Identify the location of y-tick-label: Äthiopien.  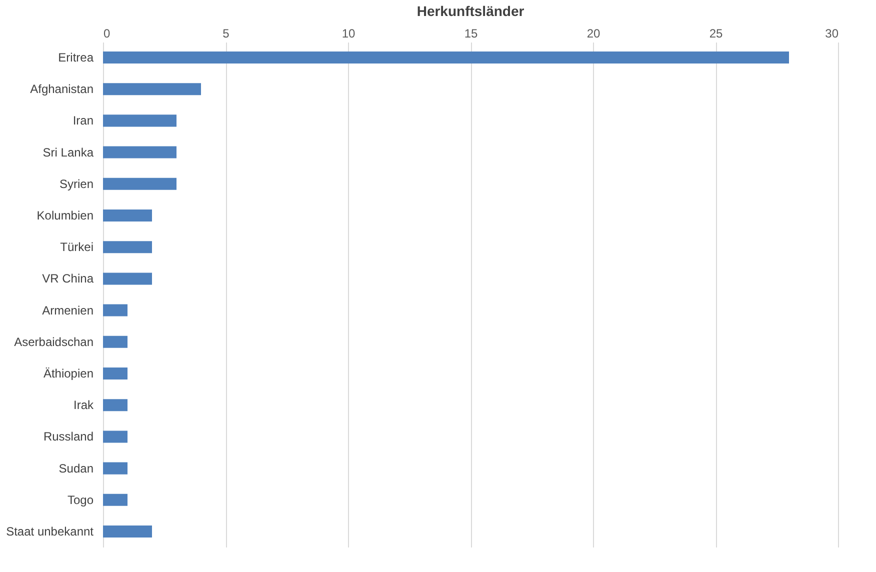
(68, 373).